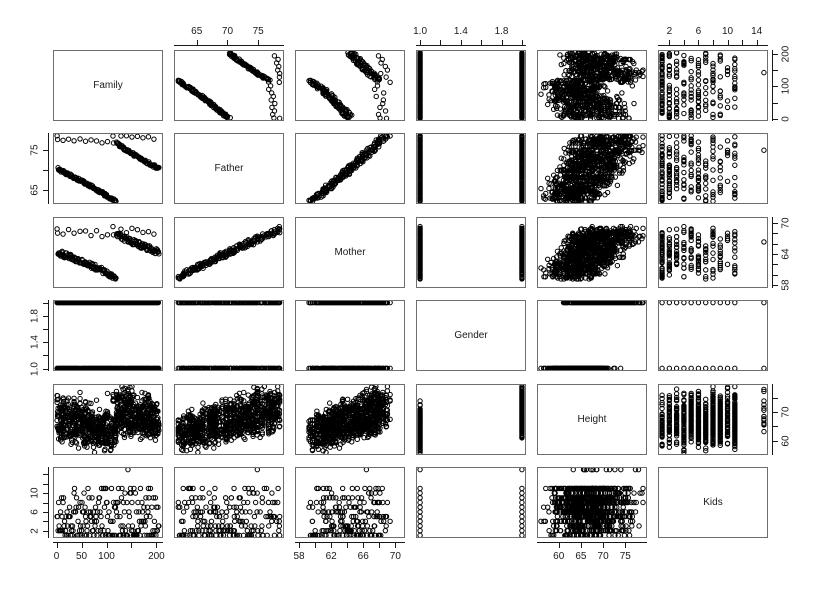 This screenshot has width=820, height=591. I want to click on diagonal-label-gender: Gender, so click(471, 336).